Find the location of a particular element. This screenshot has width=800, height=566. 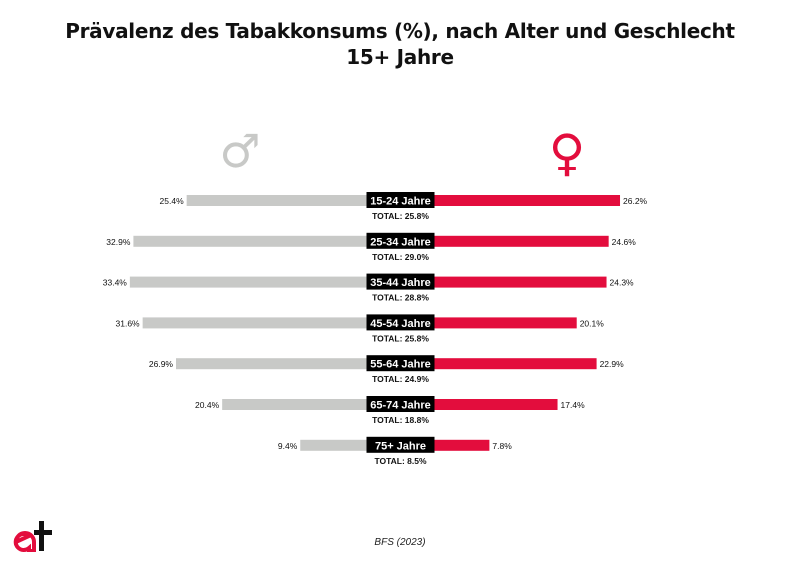

brand-logo is located at coordinates (32, 536).